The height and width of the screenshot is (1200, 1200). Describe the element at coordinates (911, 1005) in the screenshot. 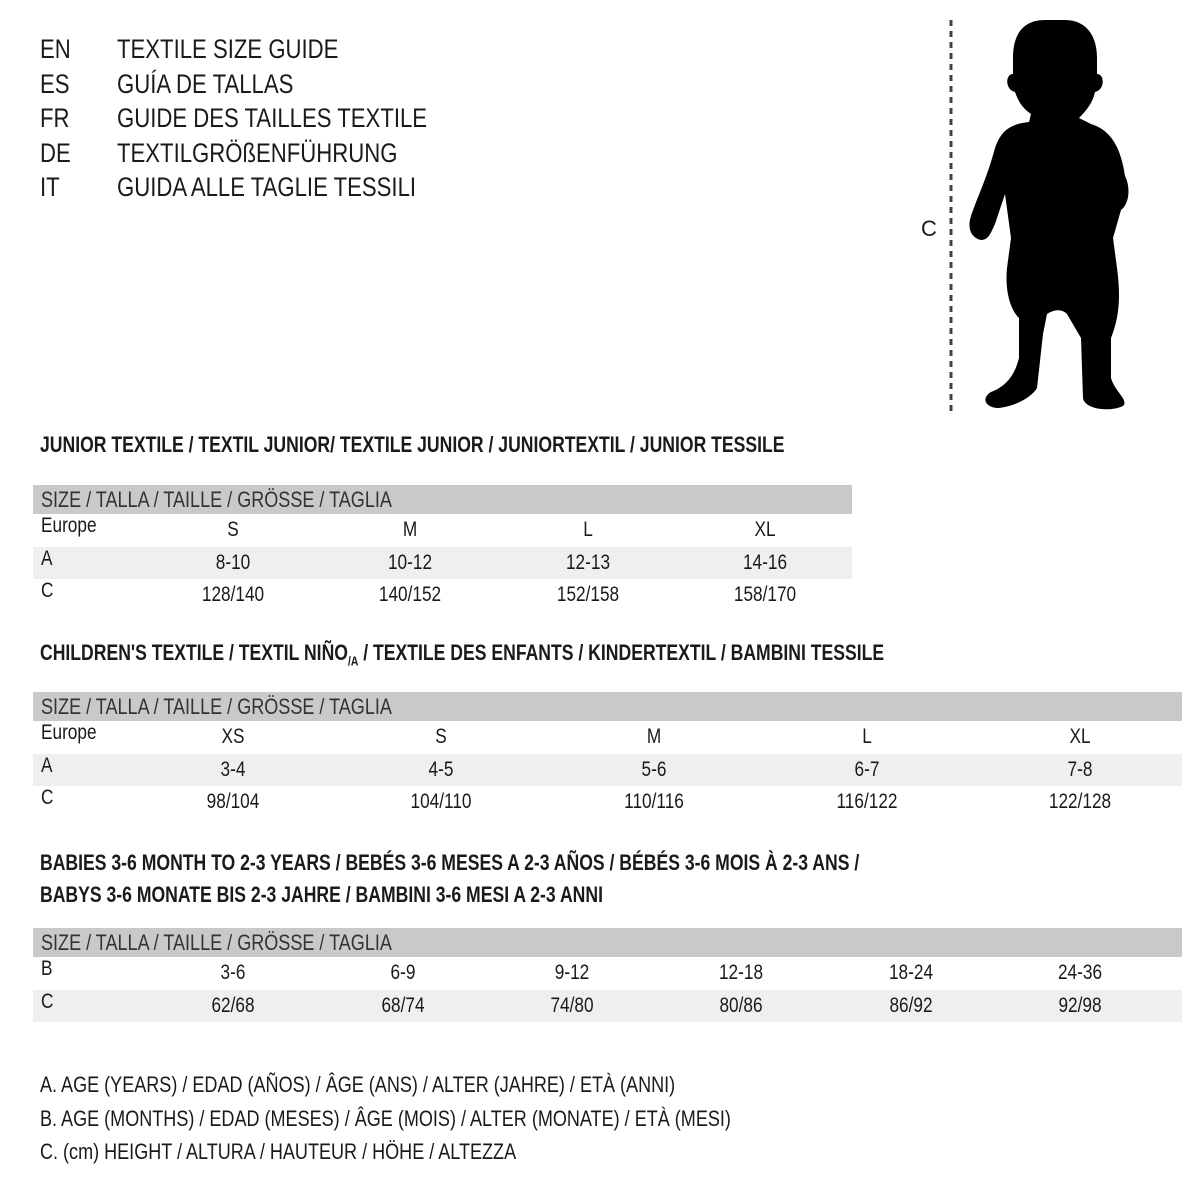

I see `table-cell: 86/92` at that location.